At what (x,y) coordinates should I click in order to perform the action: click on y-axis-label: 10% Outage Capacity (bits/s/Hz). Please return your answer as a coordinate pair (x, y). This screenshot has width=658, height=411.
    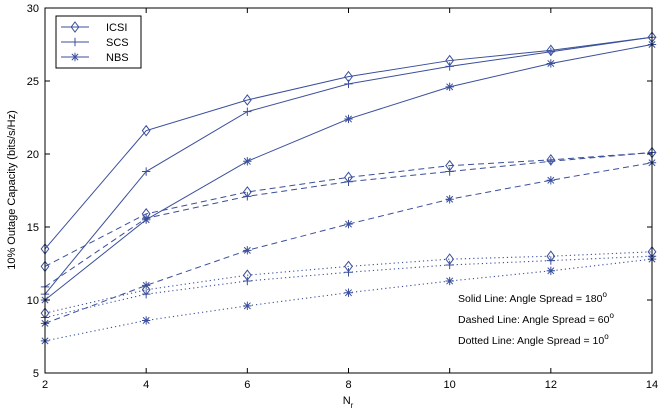
    Looking at the image, I should click on (12, 190).